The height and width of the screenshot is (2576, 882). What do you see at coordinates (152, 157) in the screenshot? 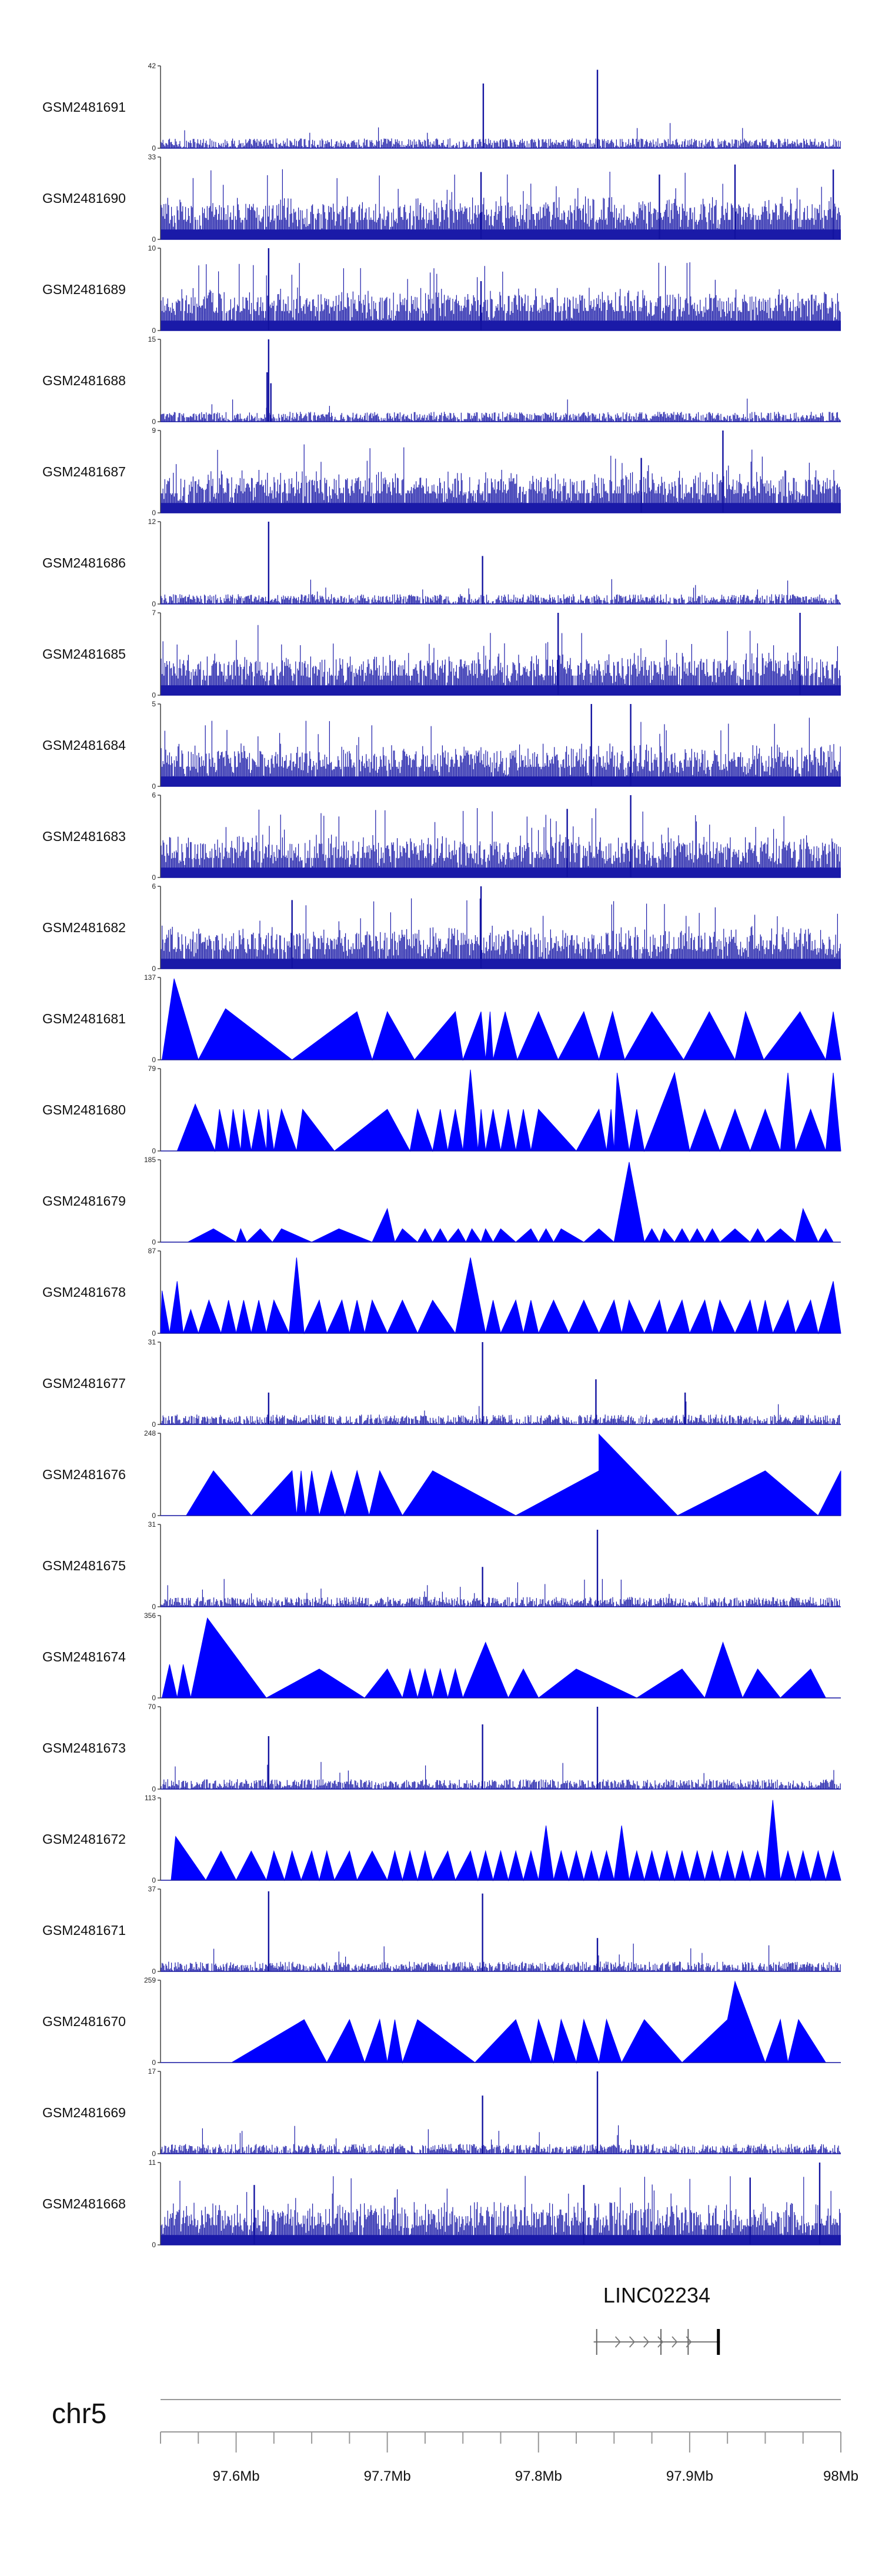
I see `y-tick-max: 33` at bounding box center [152, 157].